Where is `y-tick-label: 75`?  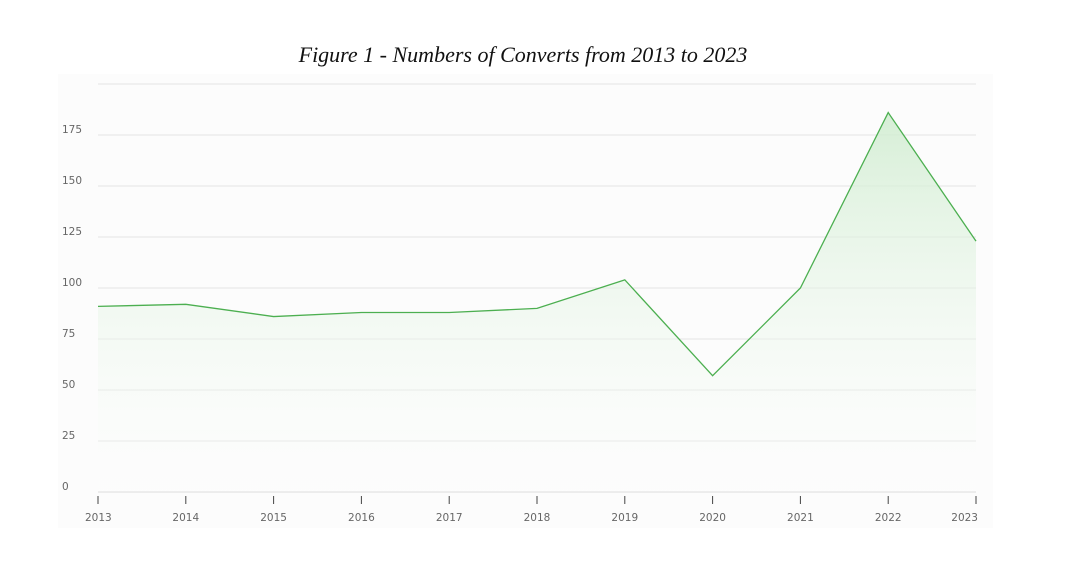
y-tick-label: 75 is located at coordinates (68, 334).